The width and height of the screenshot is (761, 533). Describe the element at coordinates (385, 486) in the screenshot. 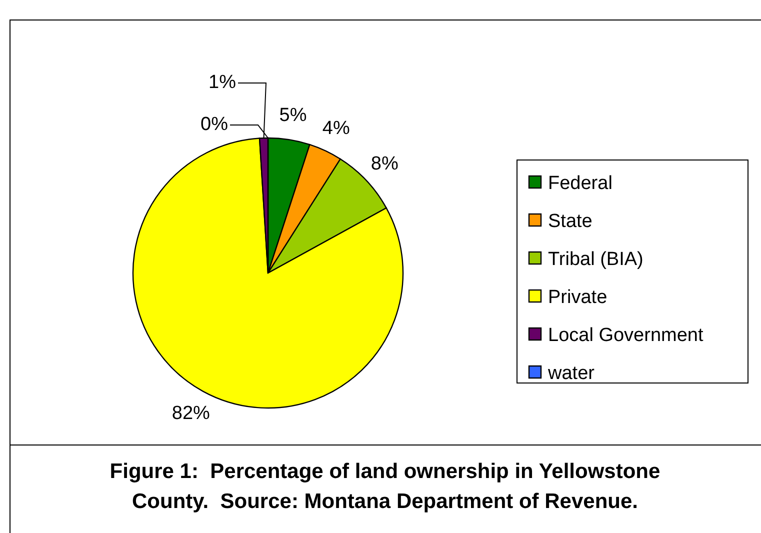

I see `text: Figure 1: Percentage of land ownership in Yellowstone County. Source: Montana Department of Revenue.` at that location.